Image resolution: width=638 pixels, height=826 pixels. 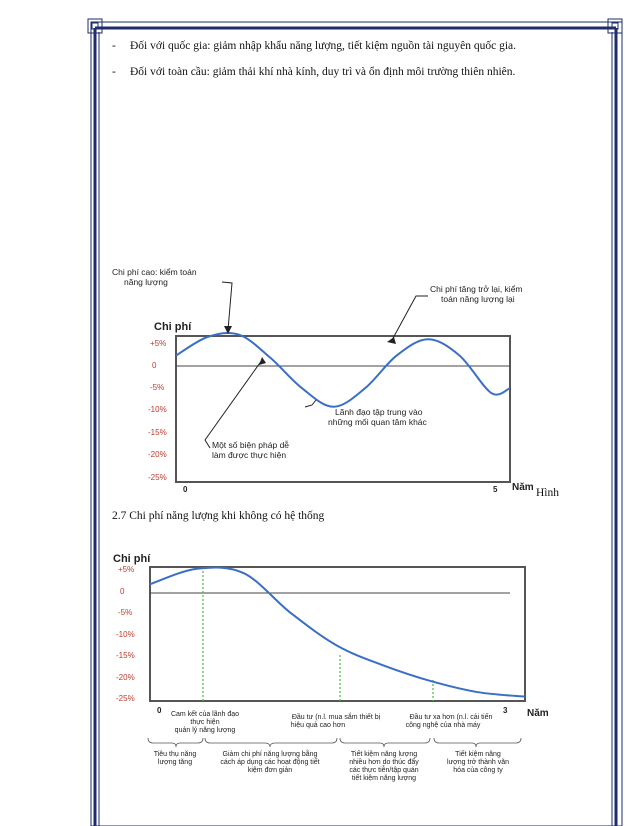 I want to click on chart1-ytick: -25%, so click(x=157, y=477).